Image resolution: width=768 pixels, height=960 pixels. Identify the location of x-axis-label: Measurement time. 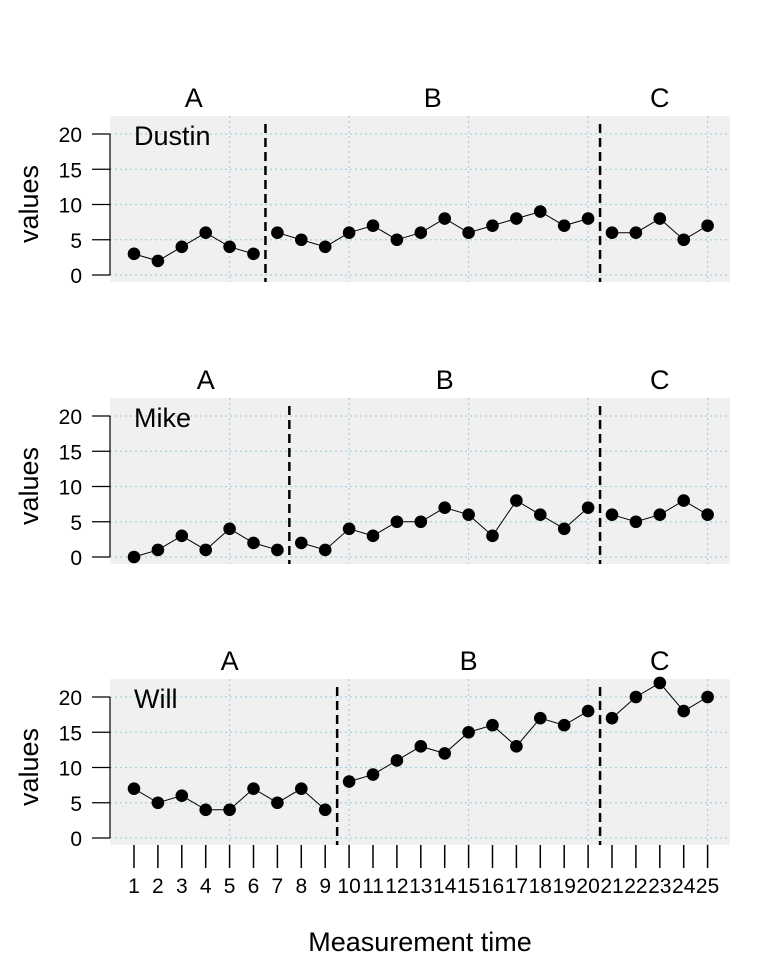
(420, 942).